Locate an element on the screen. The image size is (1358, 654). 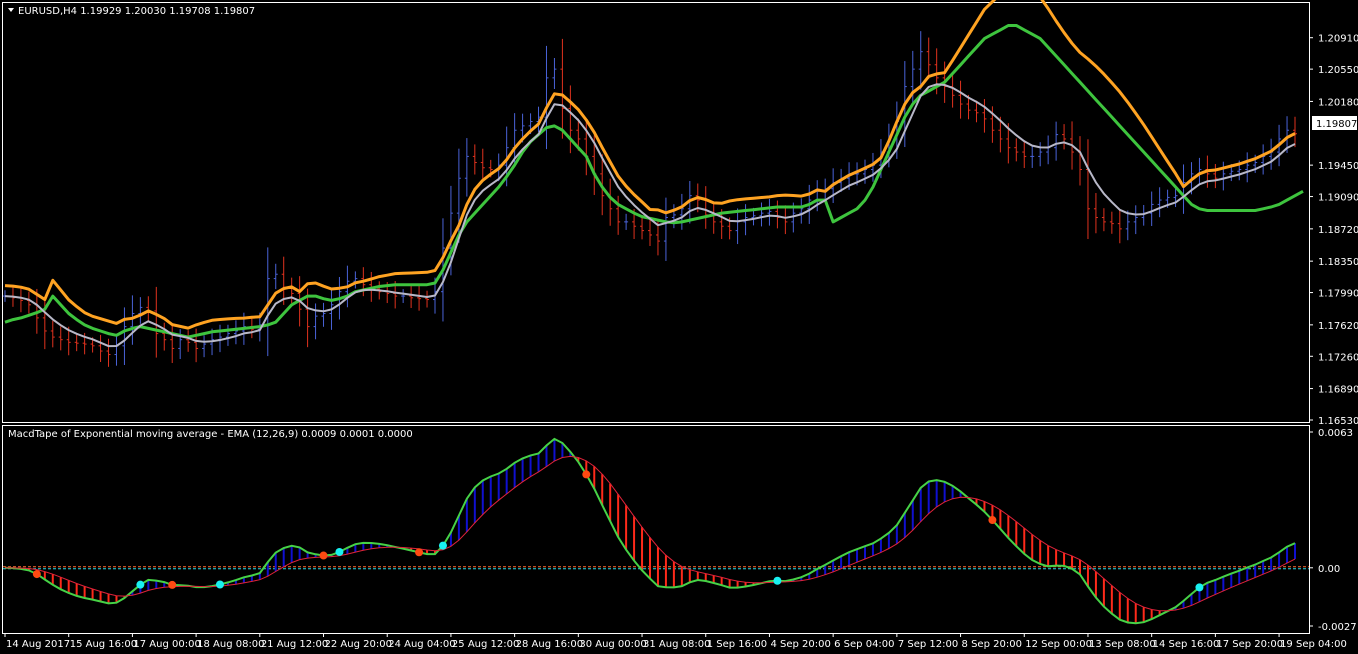
price-tick-label: 1.20180 is located at coordinates (1338, 102).